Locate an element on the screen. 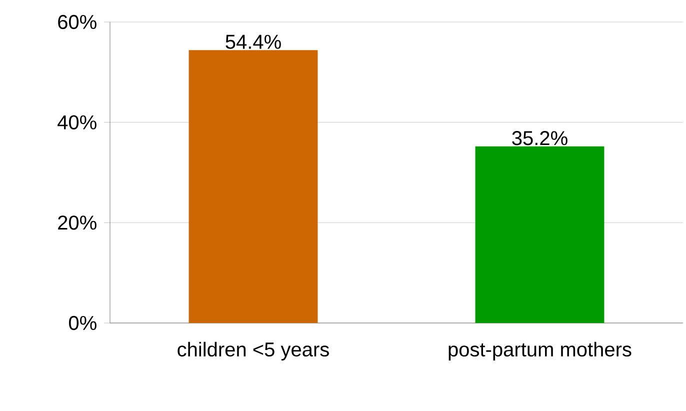 The height and width of the screenshot is (411, 686). x-tick-label: post-partum mothers is located at coordinates (540, 351).